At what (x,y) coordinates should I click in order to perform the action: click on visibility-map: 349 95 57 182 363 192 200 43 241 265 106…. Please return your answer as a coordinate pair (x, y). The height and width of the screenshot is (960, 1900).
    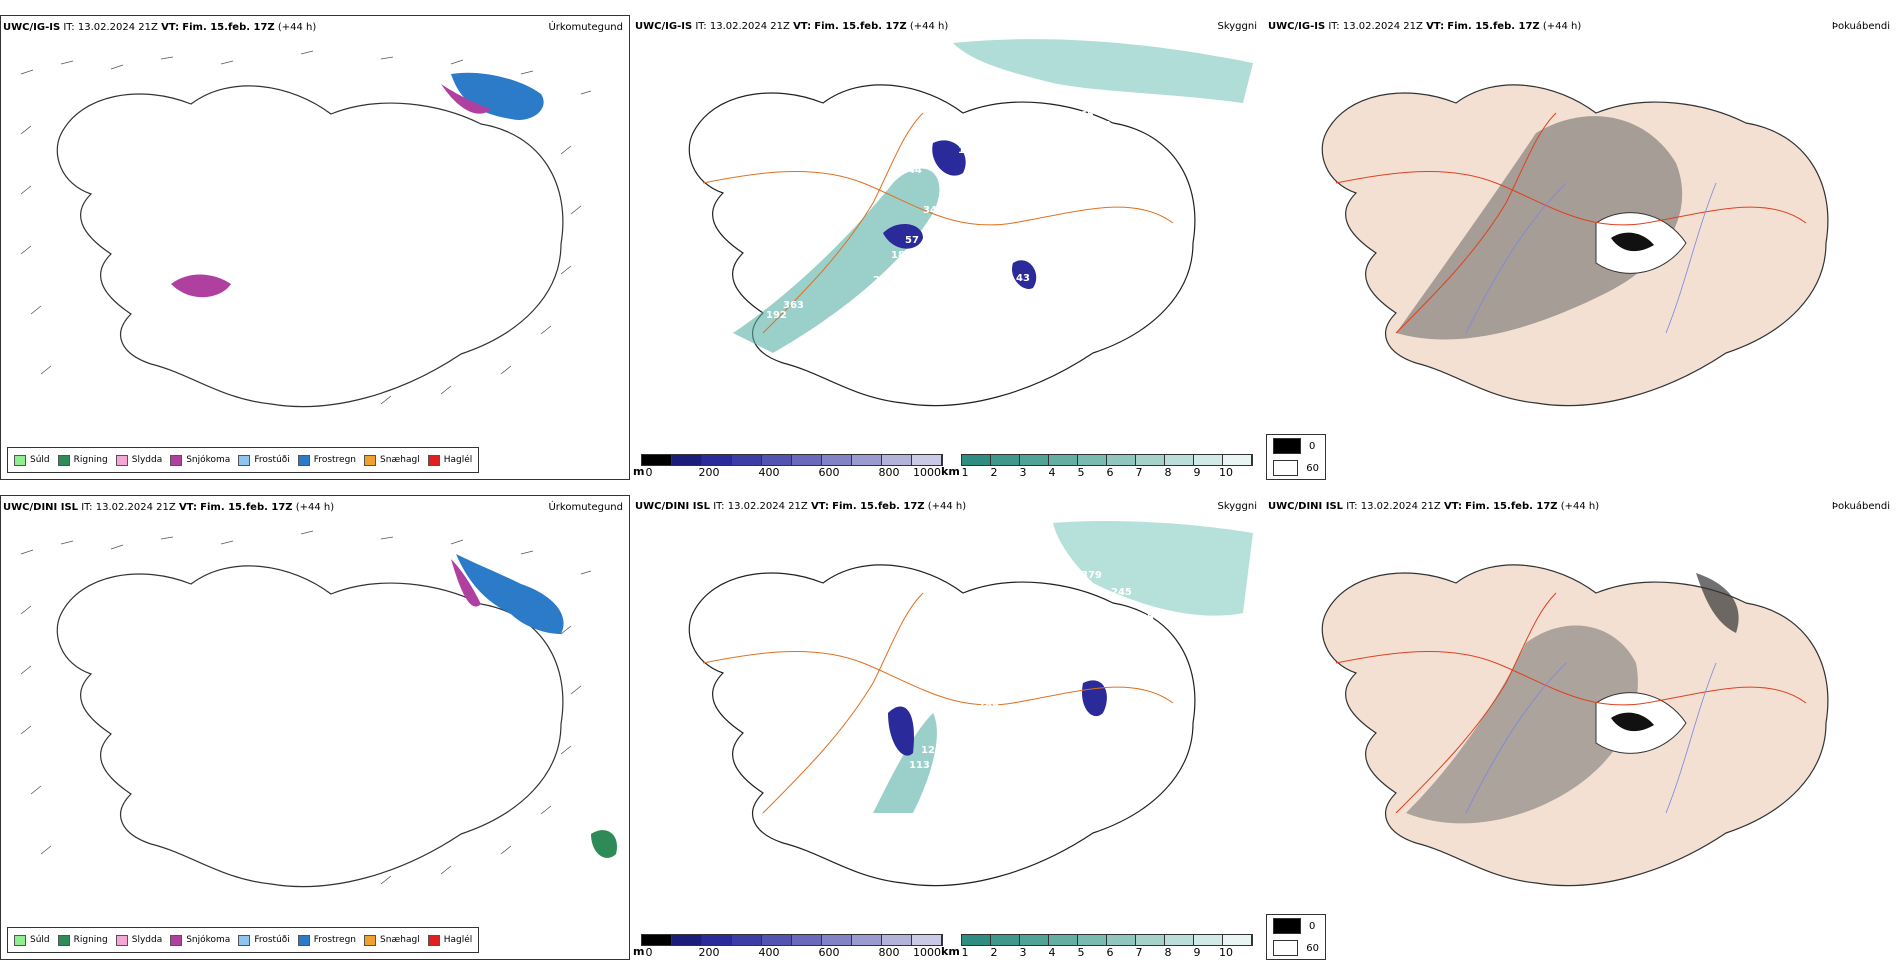
    Looking at the image, I should click on (970, 223).